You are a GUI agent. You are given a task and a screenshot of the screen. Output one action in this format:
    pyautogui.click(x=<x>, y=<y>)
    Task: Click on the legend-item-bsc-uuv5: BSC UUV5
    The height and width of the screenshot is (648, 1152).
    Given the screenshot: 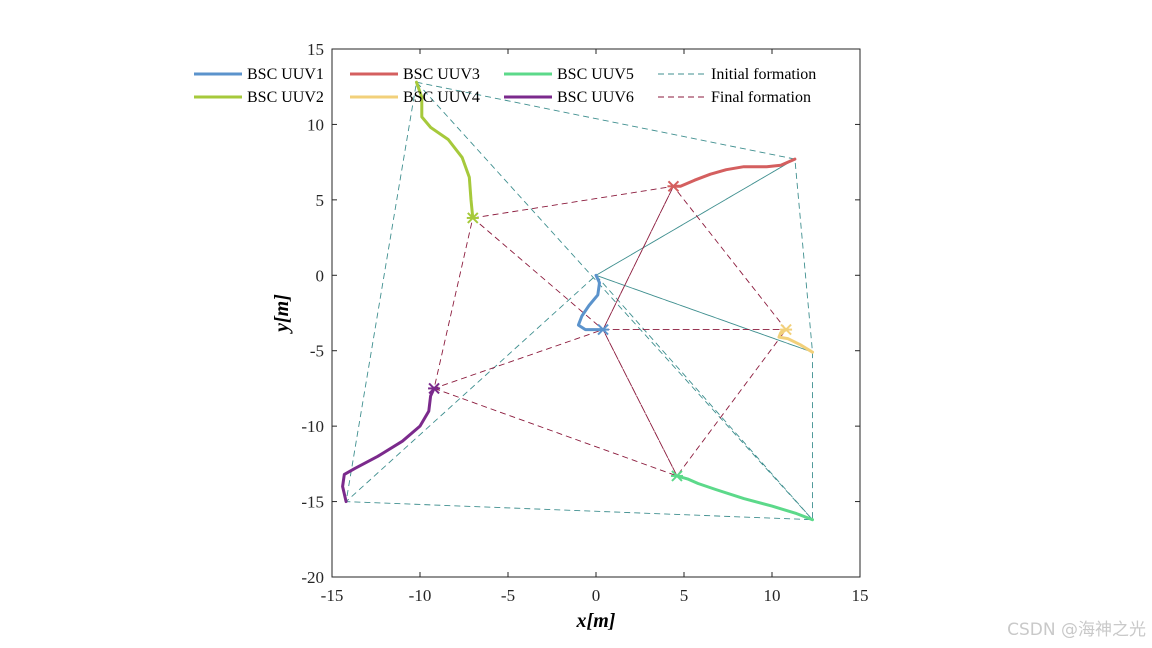 What is the action you would take?
    pyautogui.click(x=569, y=74)
    